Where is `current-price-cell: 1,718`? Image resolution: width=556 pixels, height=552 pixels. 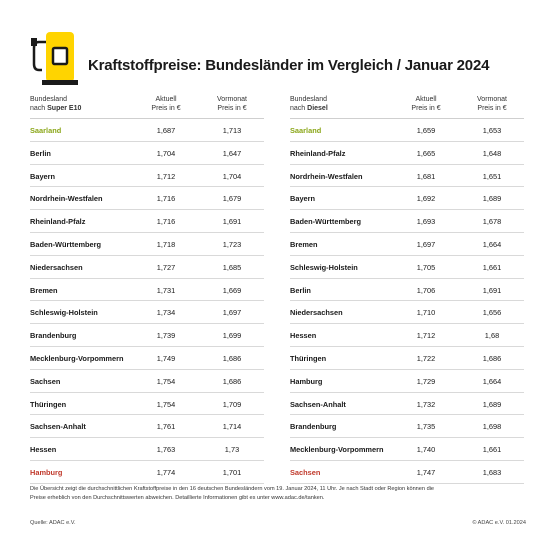
current-price-cell: 1,718 is located at coordinates (166, 244).